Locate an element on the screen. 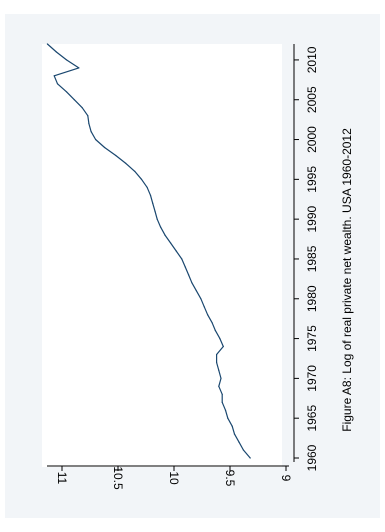 The image size is (385, 532). value-axis-tick-label: 9.5 is located at coordinates (230, 478).